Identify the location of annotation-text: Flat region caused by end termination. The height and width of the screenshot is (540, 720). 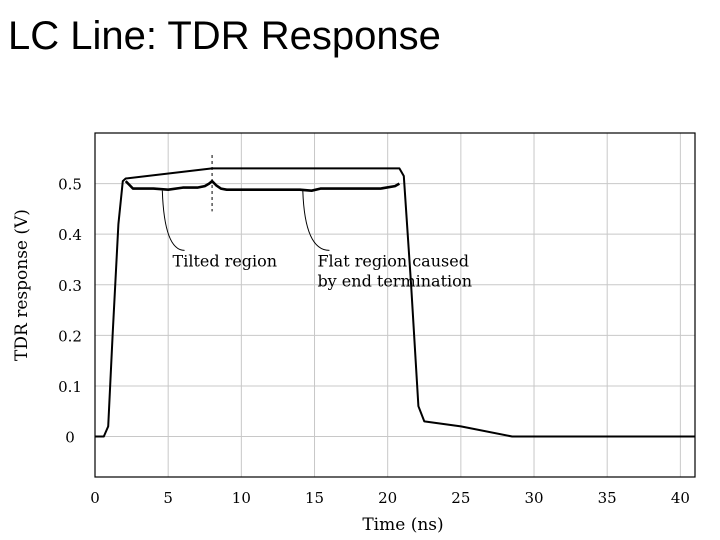
(394, 270).